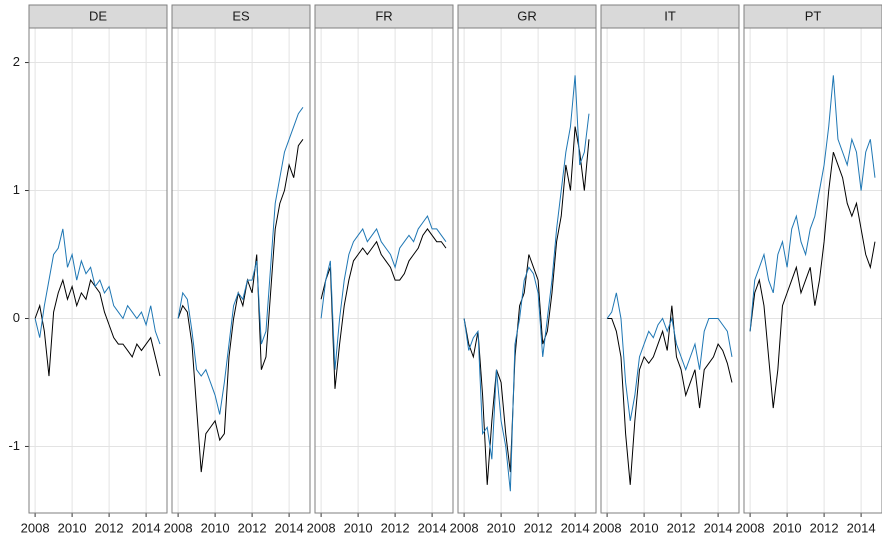 The width and height of the screenshot is (882, 543). I want to click on strip-label: PT, so click(813, 15).